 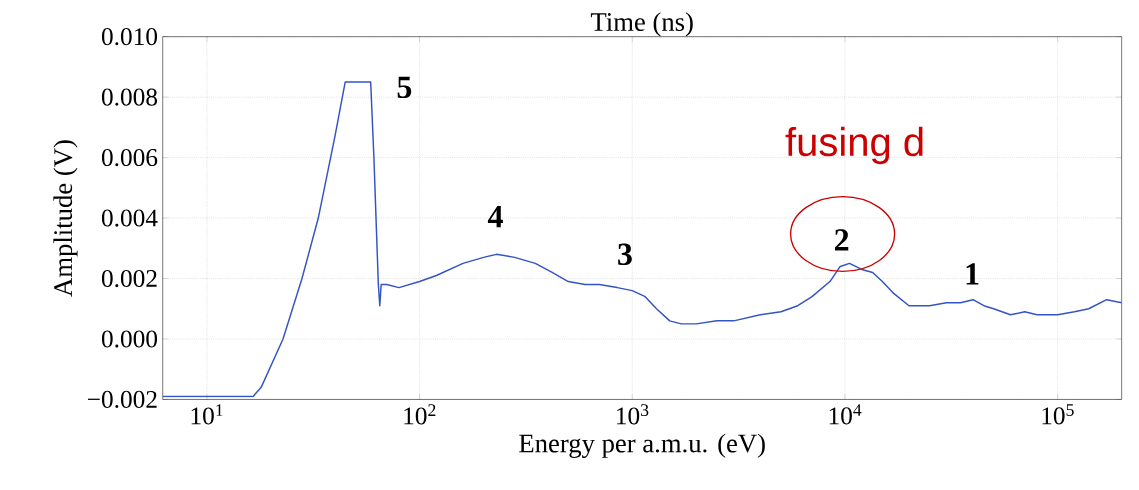 What do you see at coordinates (495, 217) in the screenshot?
I see `annotation: 4` at bounding box center [495, 217].